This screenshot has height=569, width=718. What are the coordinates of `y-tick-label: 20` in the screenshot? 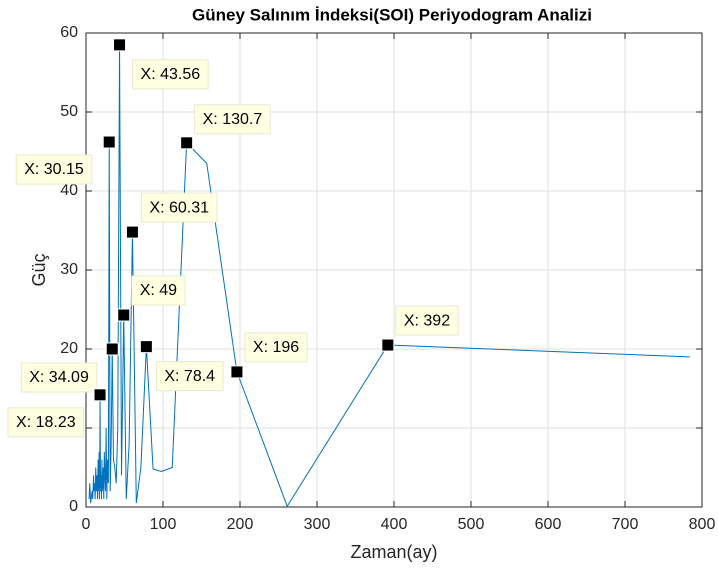 It's located at (69, 348).